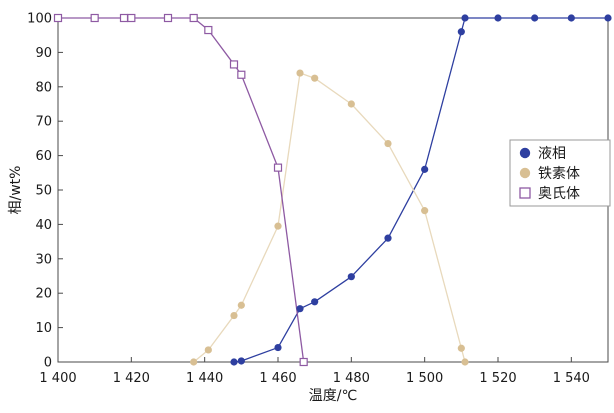 This screenshot has width=614, height=413. What do you see at coordinates (559, 174) in the screenshot?
I see `legend-label-1: 铁素体` at bounding box center [559, 174].